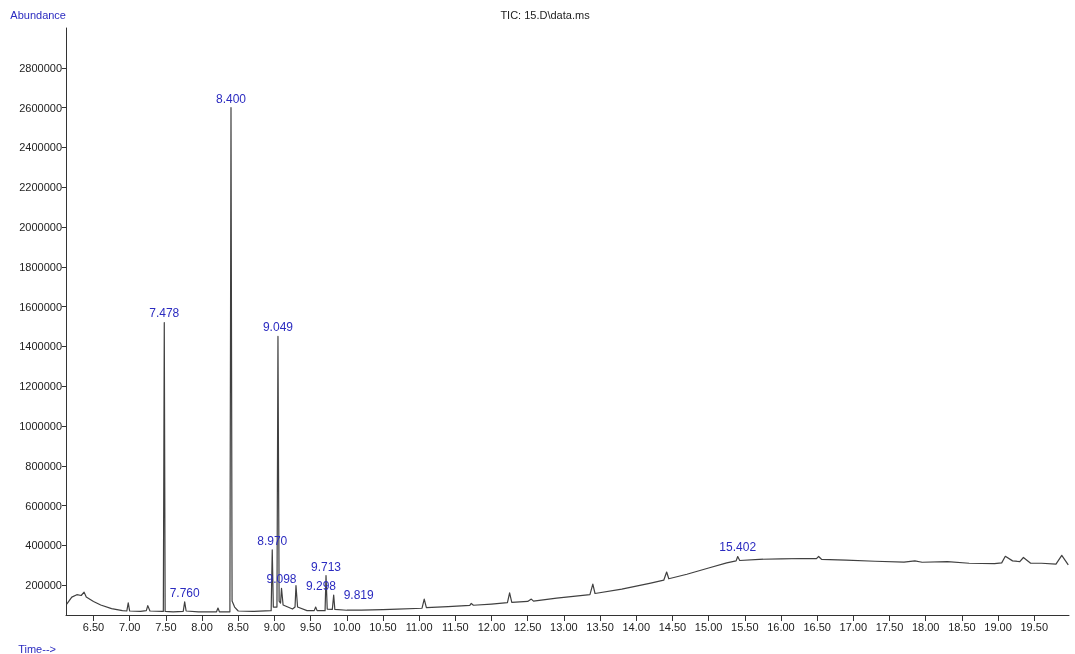 Image resolution: width=1075 pixels, height=654 pixels. I want to click on y-axis-title: Abundance, so click(38, 14).